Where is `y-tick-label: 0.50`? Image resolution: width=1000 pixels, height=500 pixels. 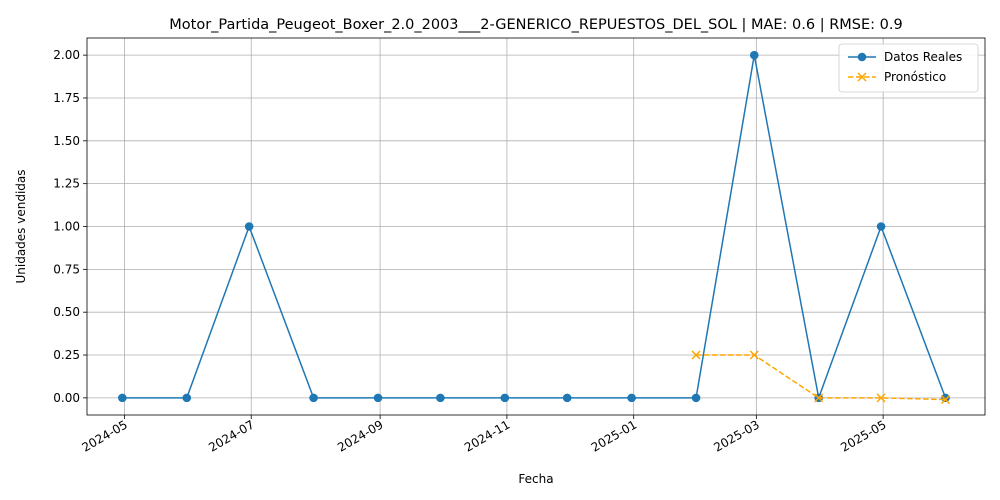 y-tick-label: 0.50 is located at coordinates (66, 312).